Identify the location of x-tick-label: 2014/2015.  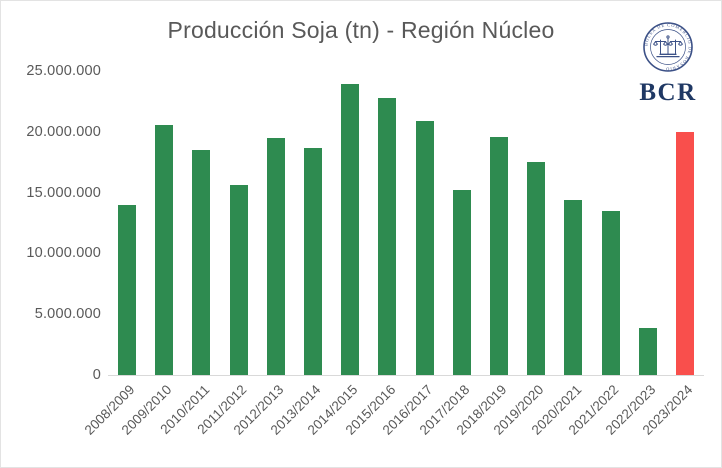
(333, 410).